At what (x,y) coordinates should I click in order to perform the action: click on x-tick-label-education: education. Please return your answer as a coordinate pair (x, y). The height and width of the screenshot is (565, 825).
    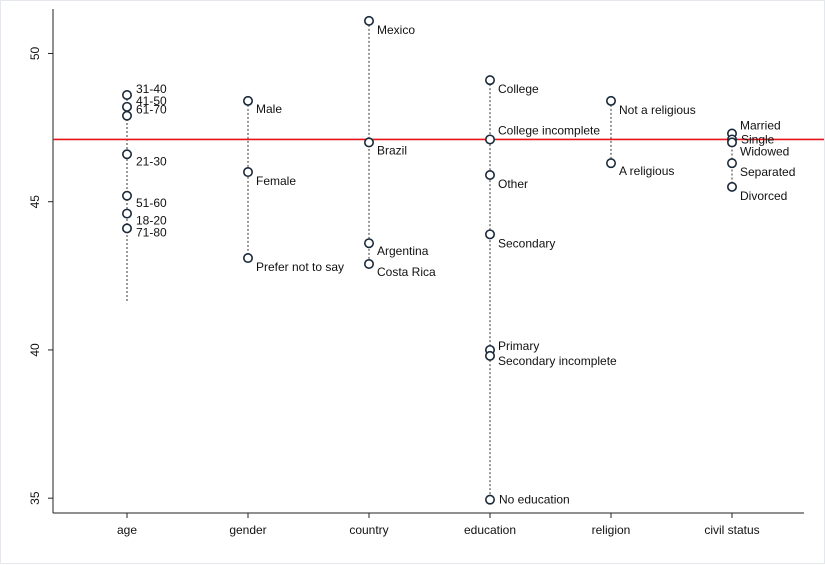
    Looking at the image, I should click on (490, 530).